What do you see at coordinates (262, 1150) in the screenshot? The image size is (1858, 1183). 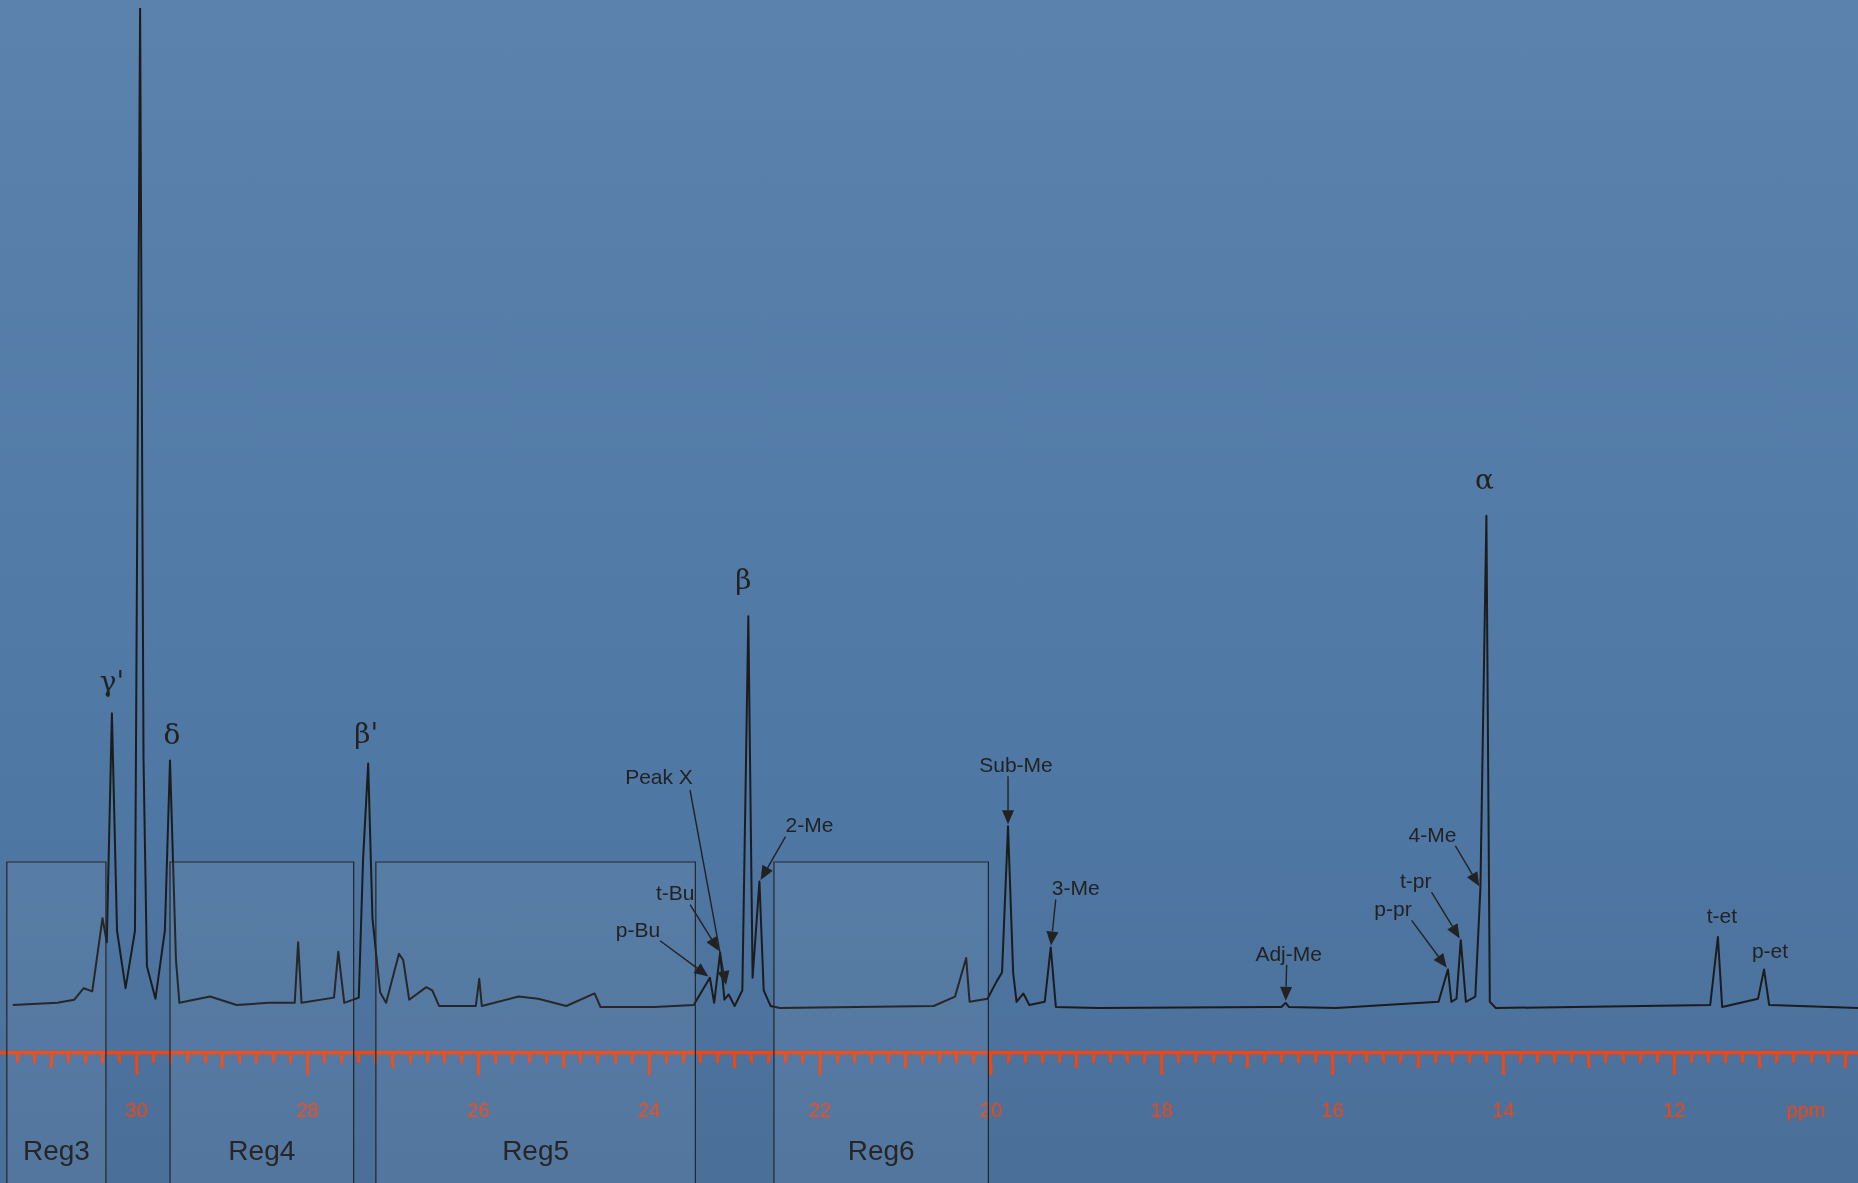 I see `band-label: Reg4` at bounding box center [262, 1150].